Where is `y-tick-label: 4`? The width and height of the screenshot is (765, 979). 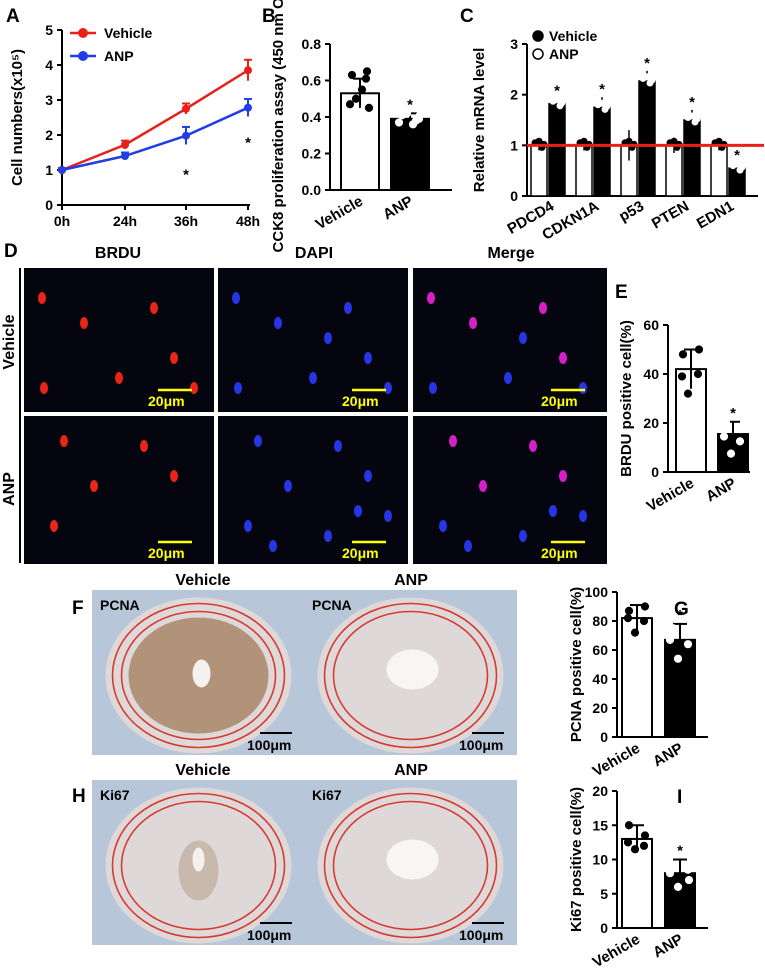
y-tick-label: 4 is located at coordinates (49, 65).